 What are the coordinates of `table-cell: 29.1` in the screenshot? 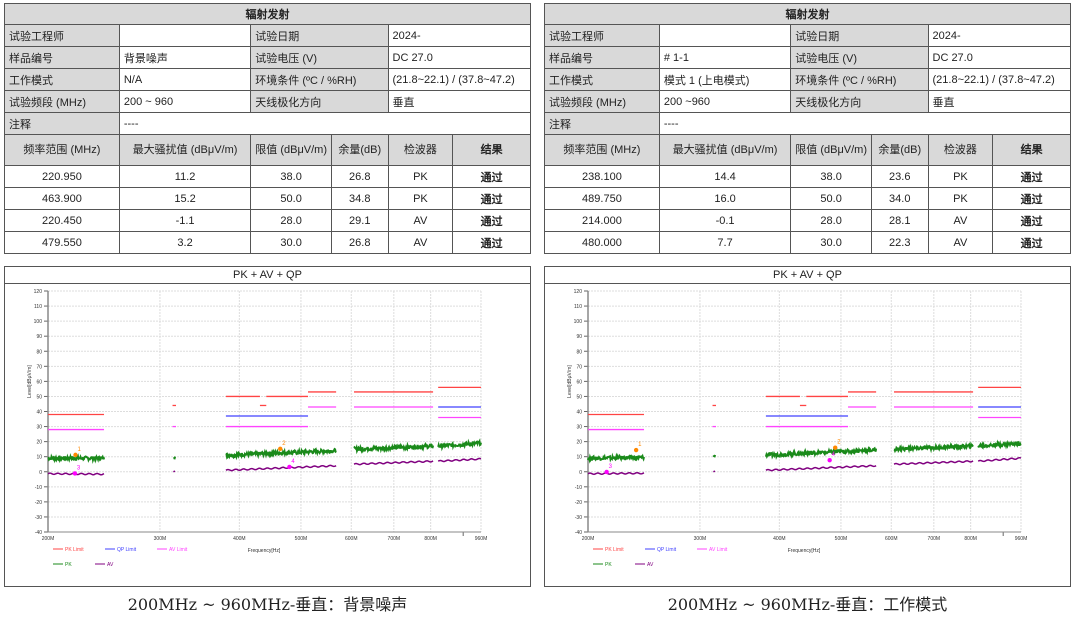 It's located at (360, 220).